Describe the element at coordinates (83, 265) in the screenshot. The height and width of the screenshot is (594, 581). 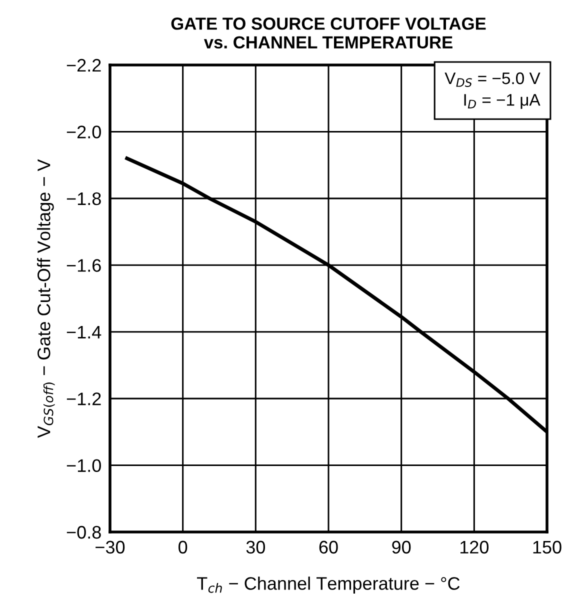
I see `y-tick-label: −1.6` at that location.